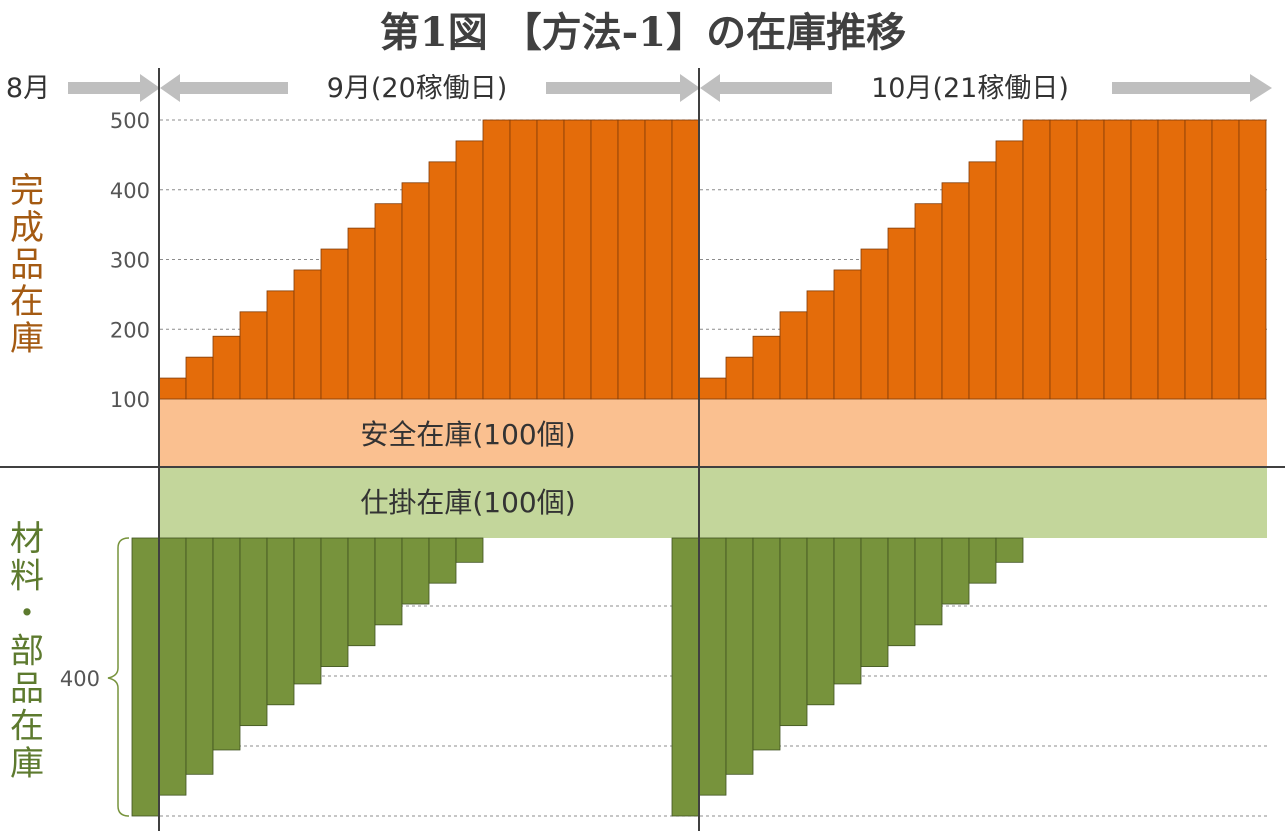 The image size is (1285, 831). I want to click on month-header, so click(670, 88).